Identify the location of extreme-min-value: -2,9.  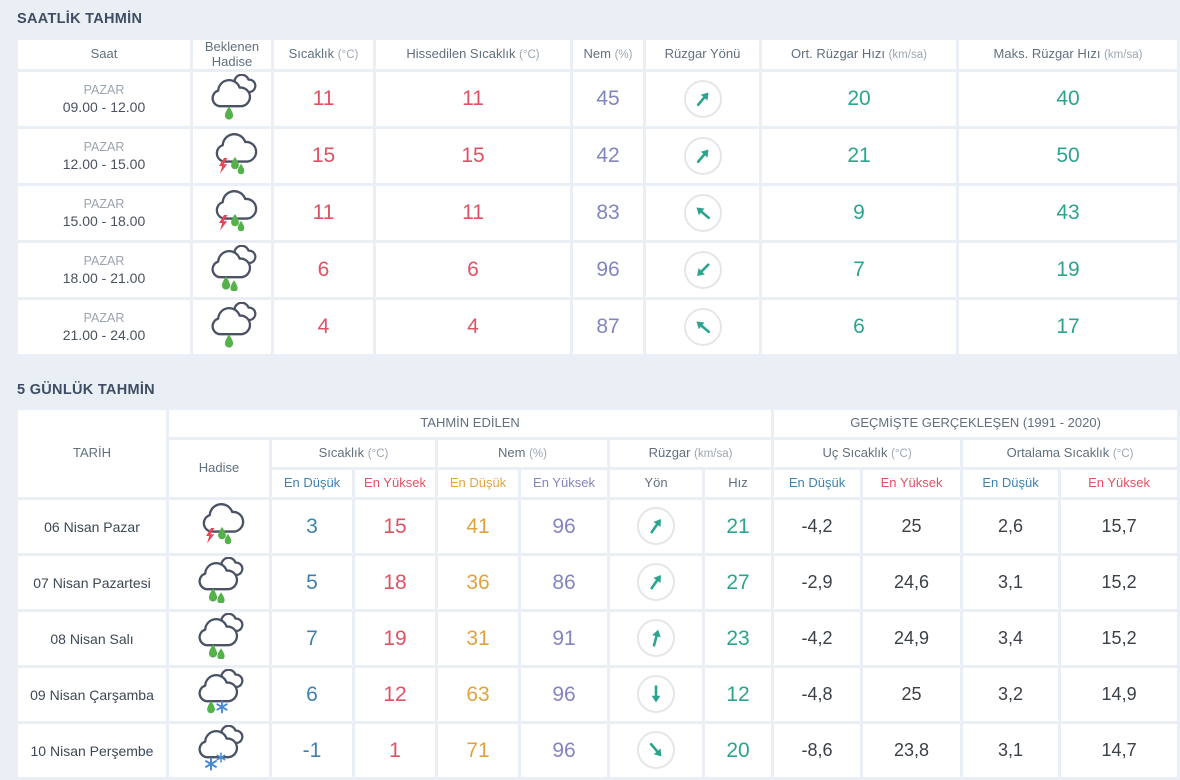
(817, 583).